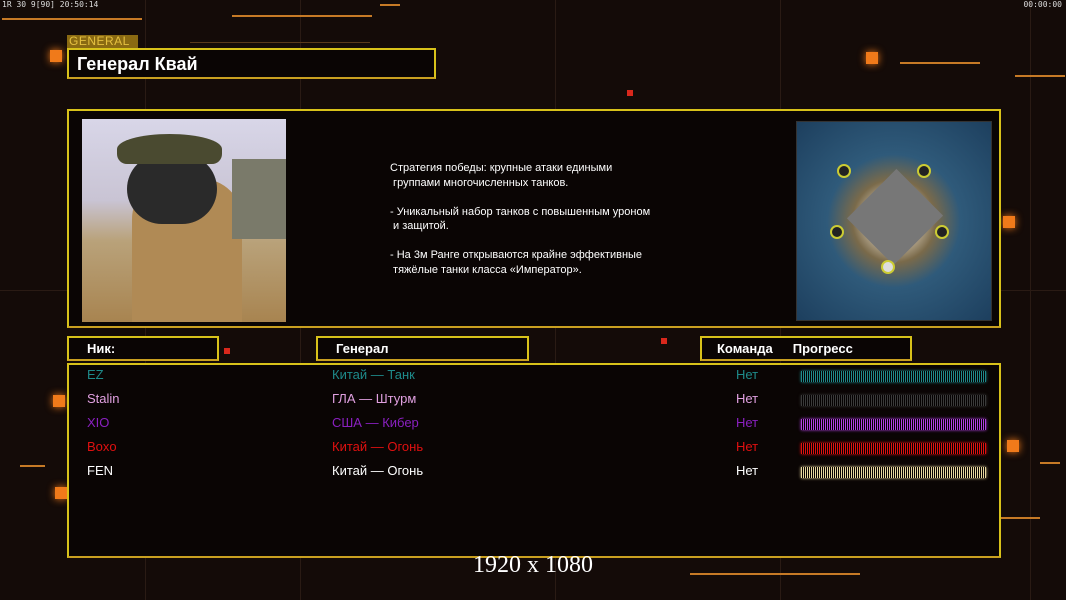 This screenshot has height=600, width=1066. What do you see at coordinates (534, 377) in the screenshot?
I see `player-row: EZ Китай — Танк Нет` at bounding box center [534, 377].